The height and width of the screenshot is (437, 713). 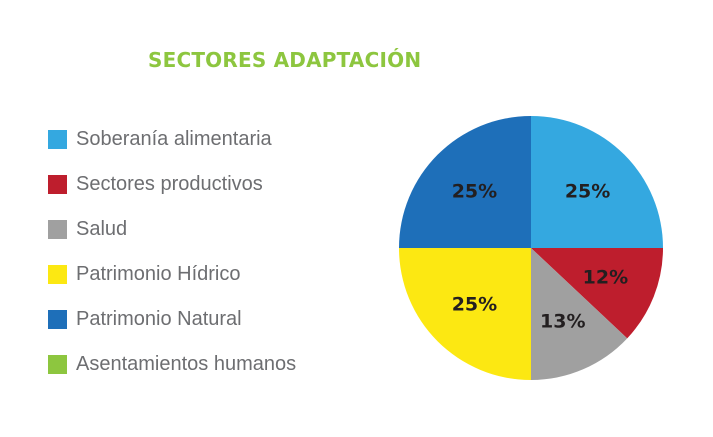 What do you see at coordinates (562, 321) in the screenshot?
I see `slice-data-label: 13%` at bounding box center [562, 321].